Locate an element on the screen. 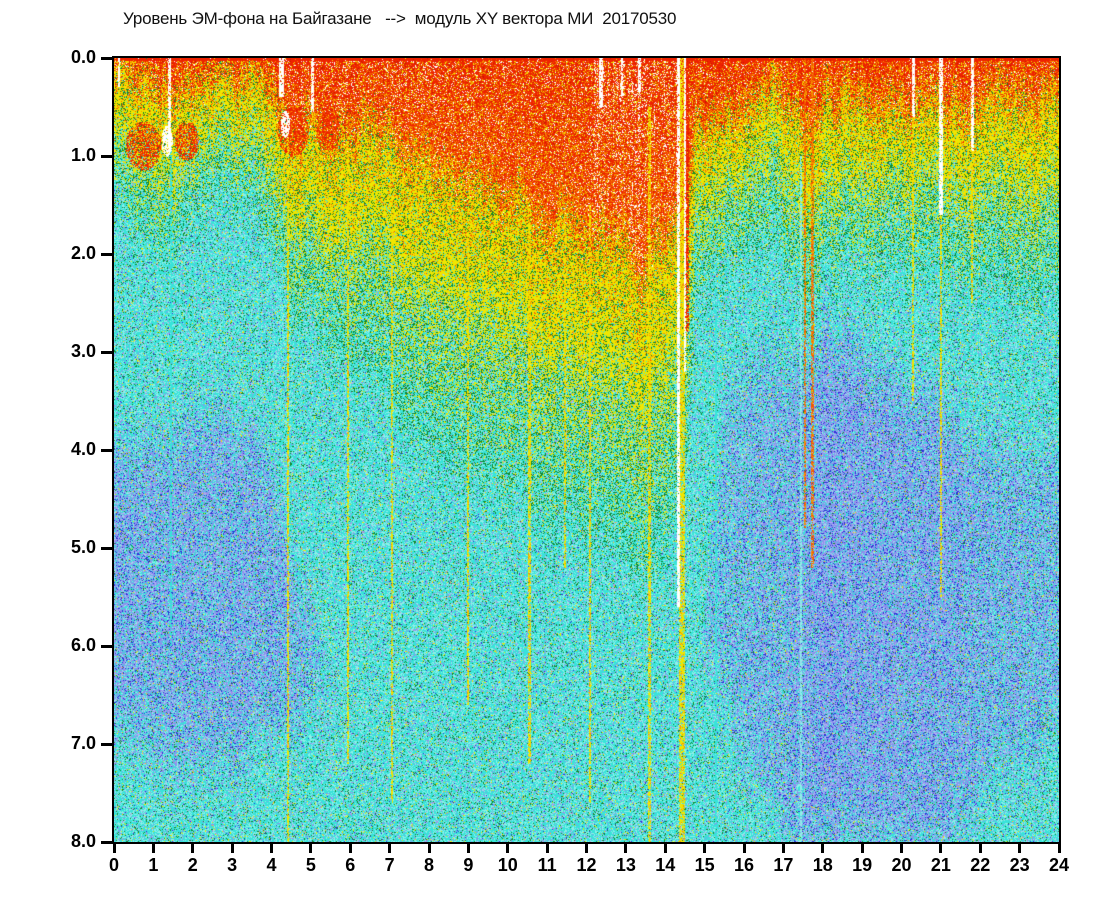 The height and width of the screenshot is (900, 1096). x-tick-label: 9 is located at coordinates (468, 865).